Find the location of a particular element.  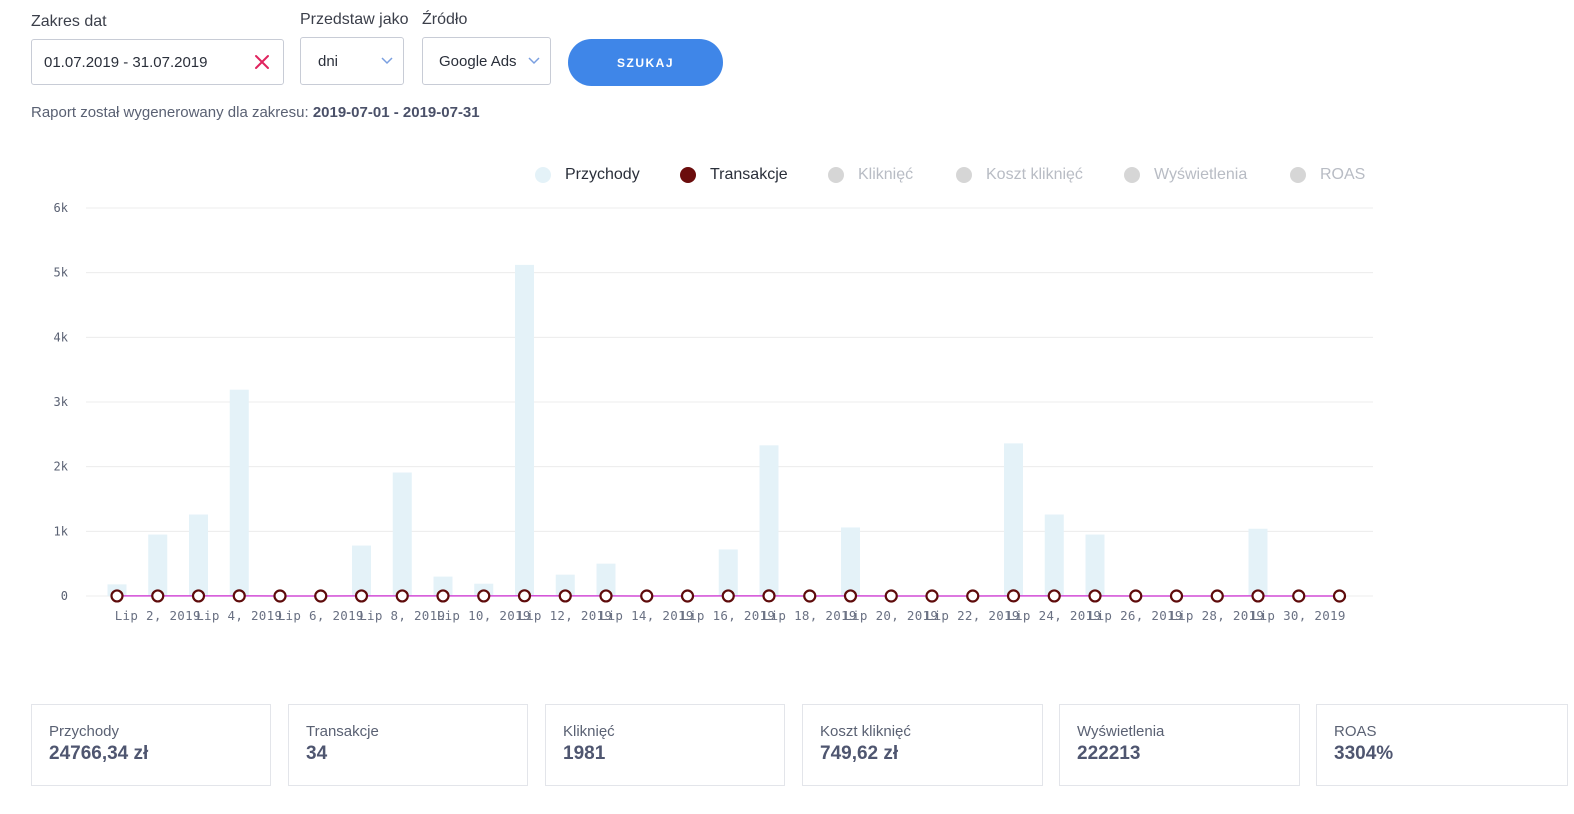

stat-label: Wyświetlenia is located at coordinates (1121, 731).